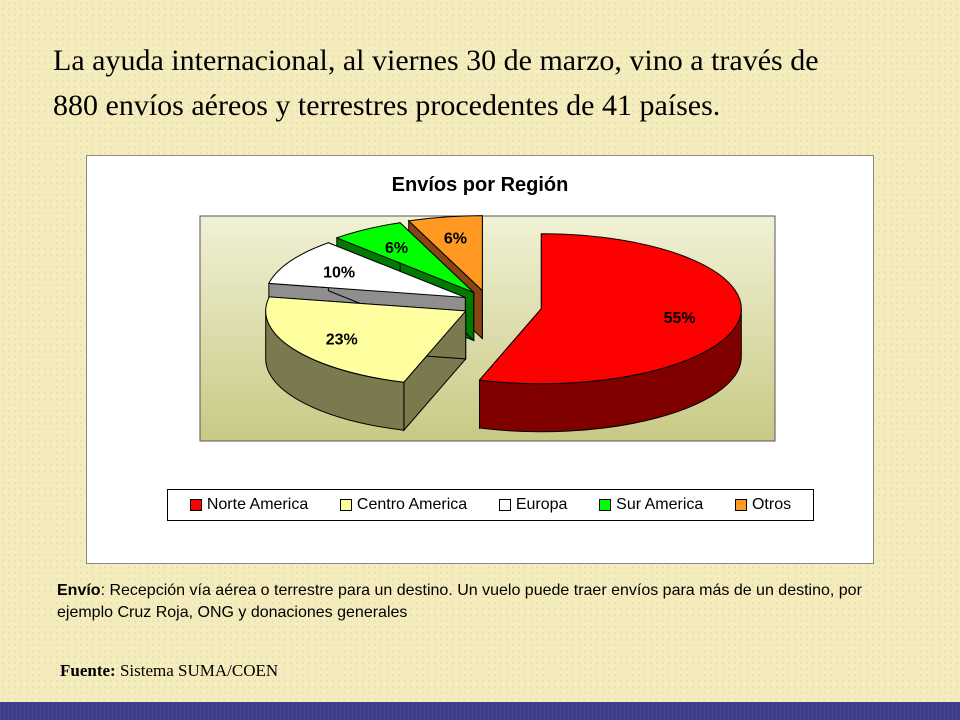 The height and width of the screenshot is (720, 960). Describe the element at coordinates (480, 185) in the screenshot. I see `chart-title: Envíos por Región` at that location.